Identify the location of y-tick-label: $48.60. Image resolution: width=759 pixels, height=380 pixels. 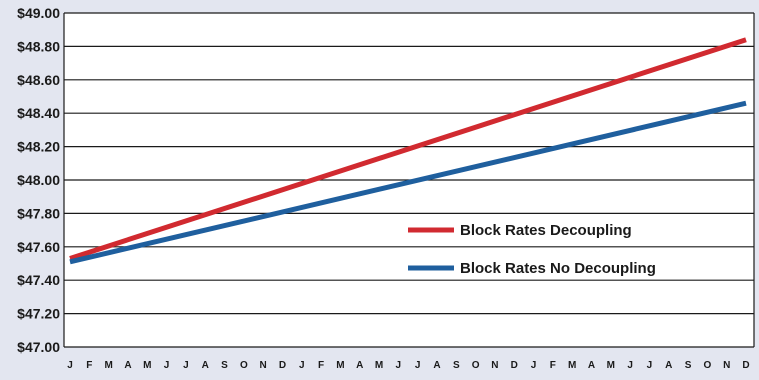
(38, 80).